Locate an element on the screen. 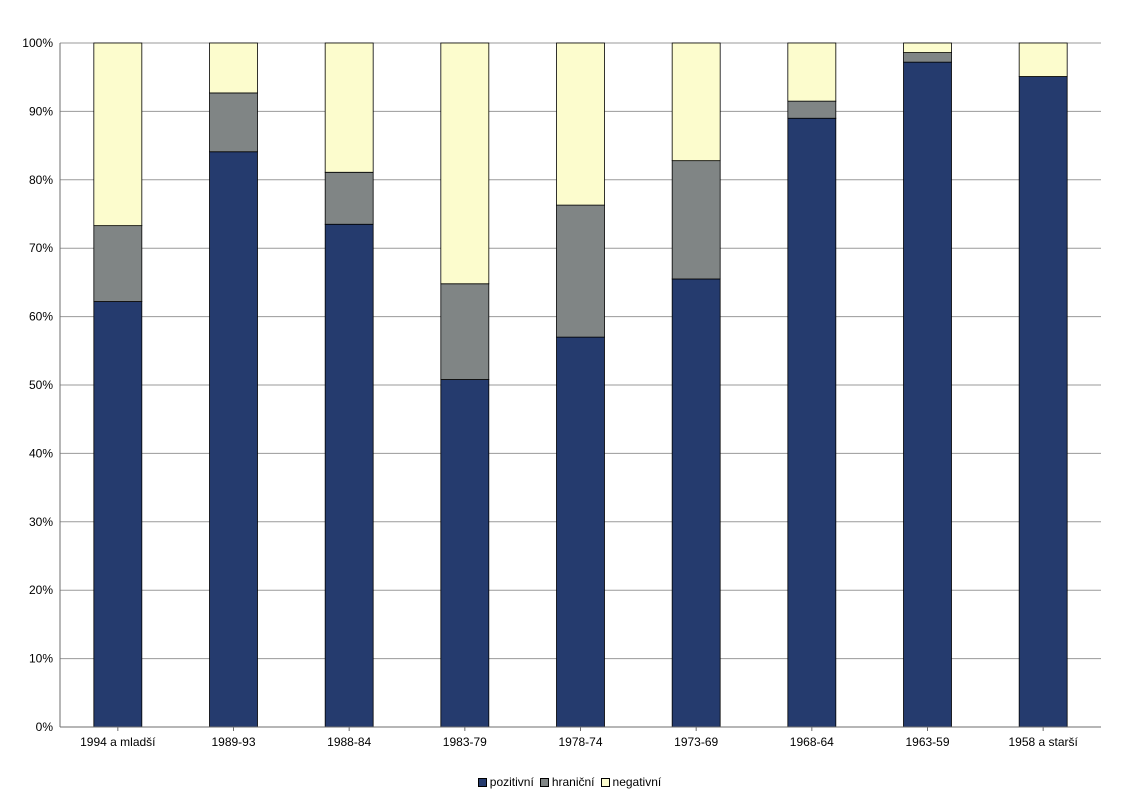  legend: pozitivní hraniční negativní is located at coordinates (569, 782).